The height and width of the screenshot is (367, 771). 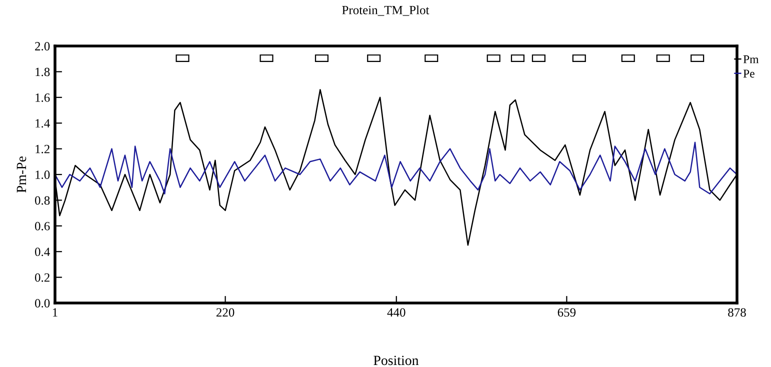 I want to click on x-tick-label: 1, so click(x=55, y=312).